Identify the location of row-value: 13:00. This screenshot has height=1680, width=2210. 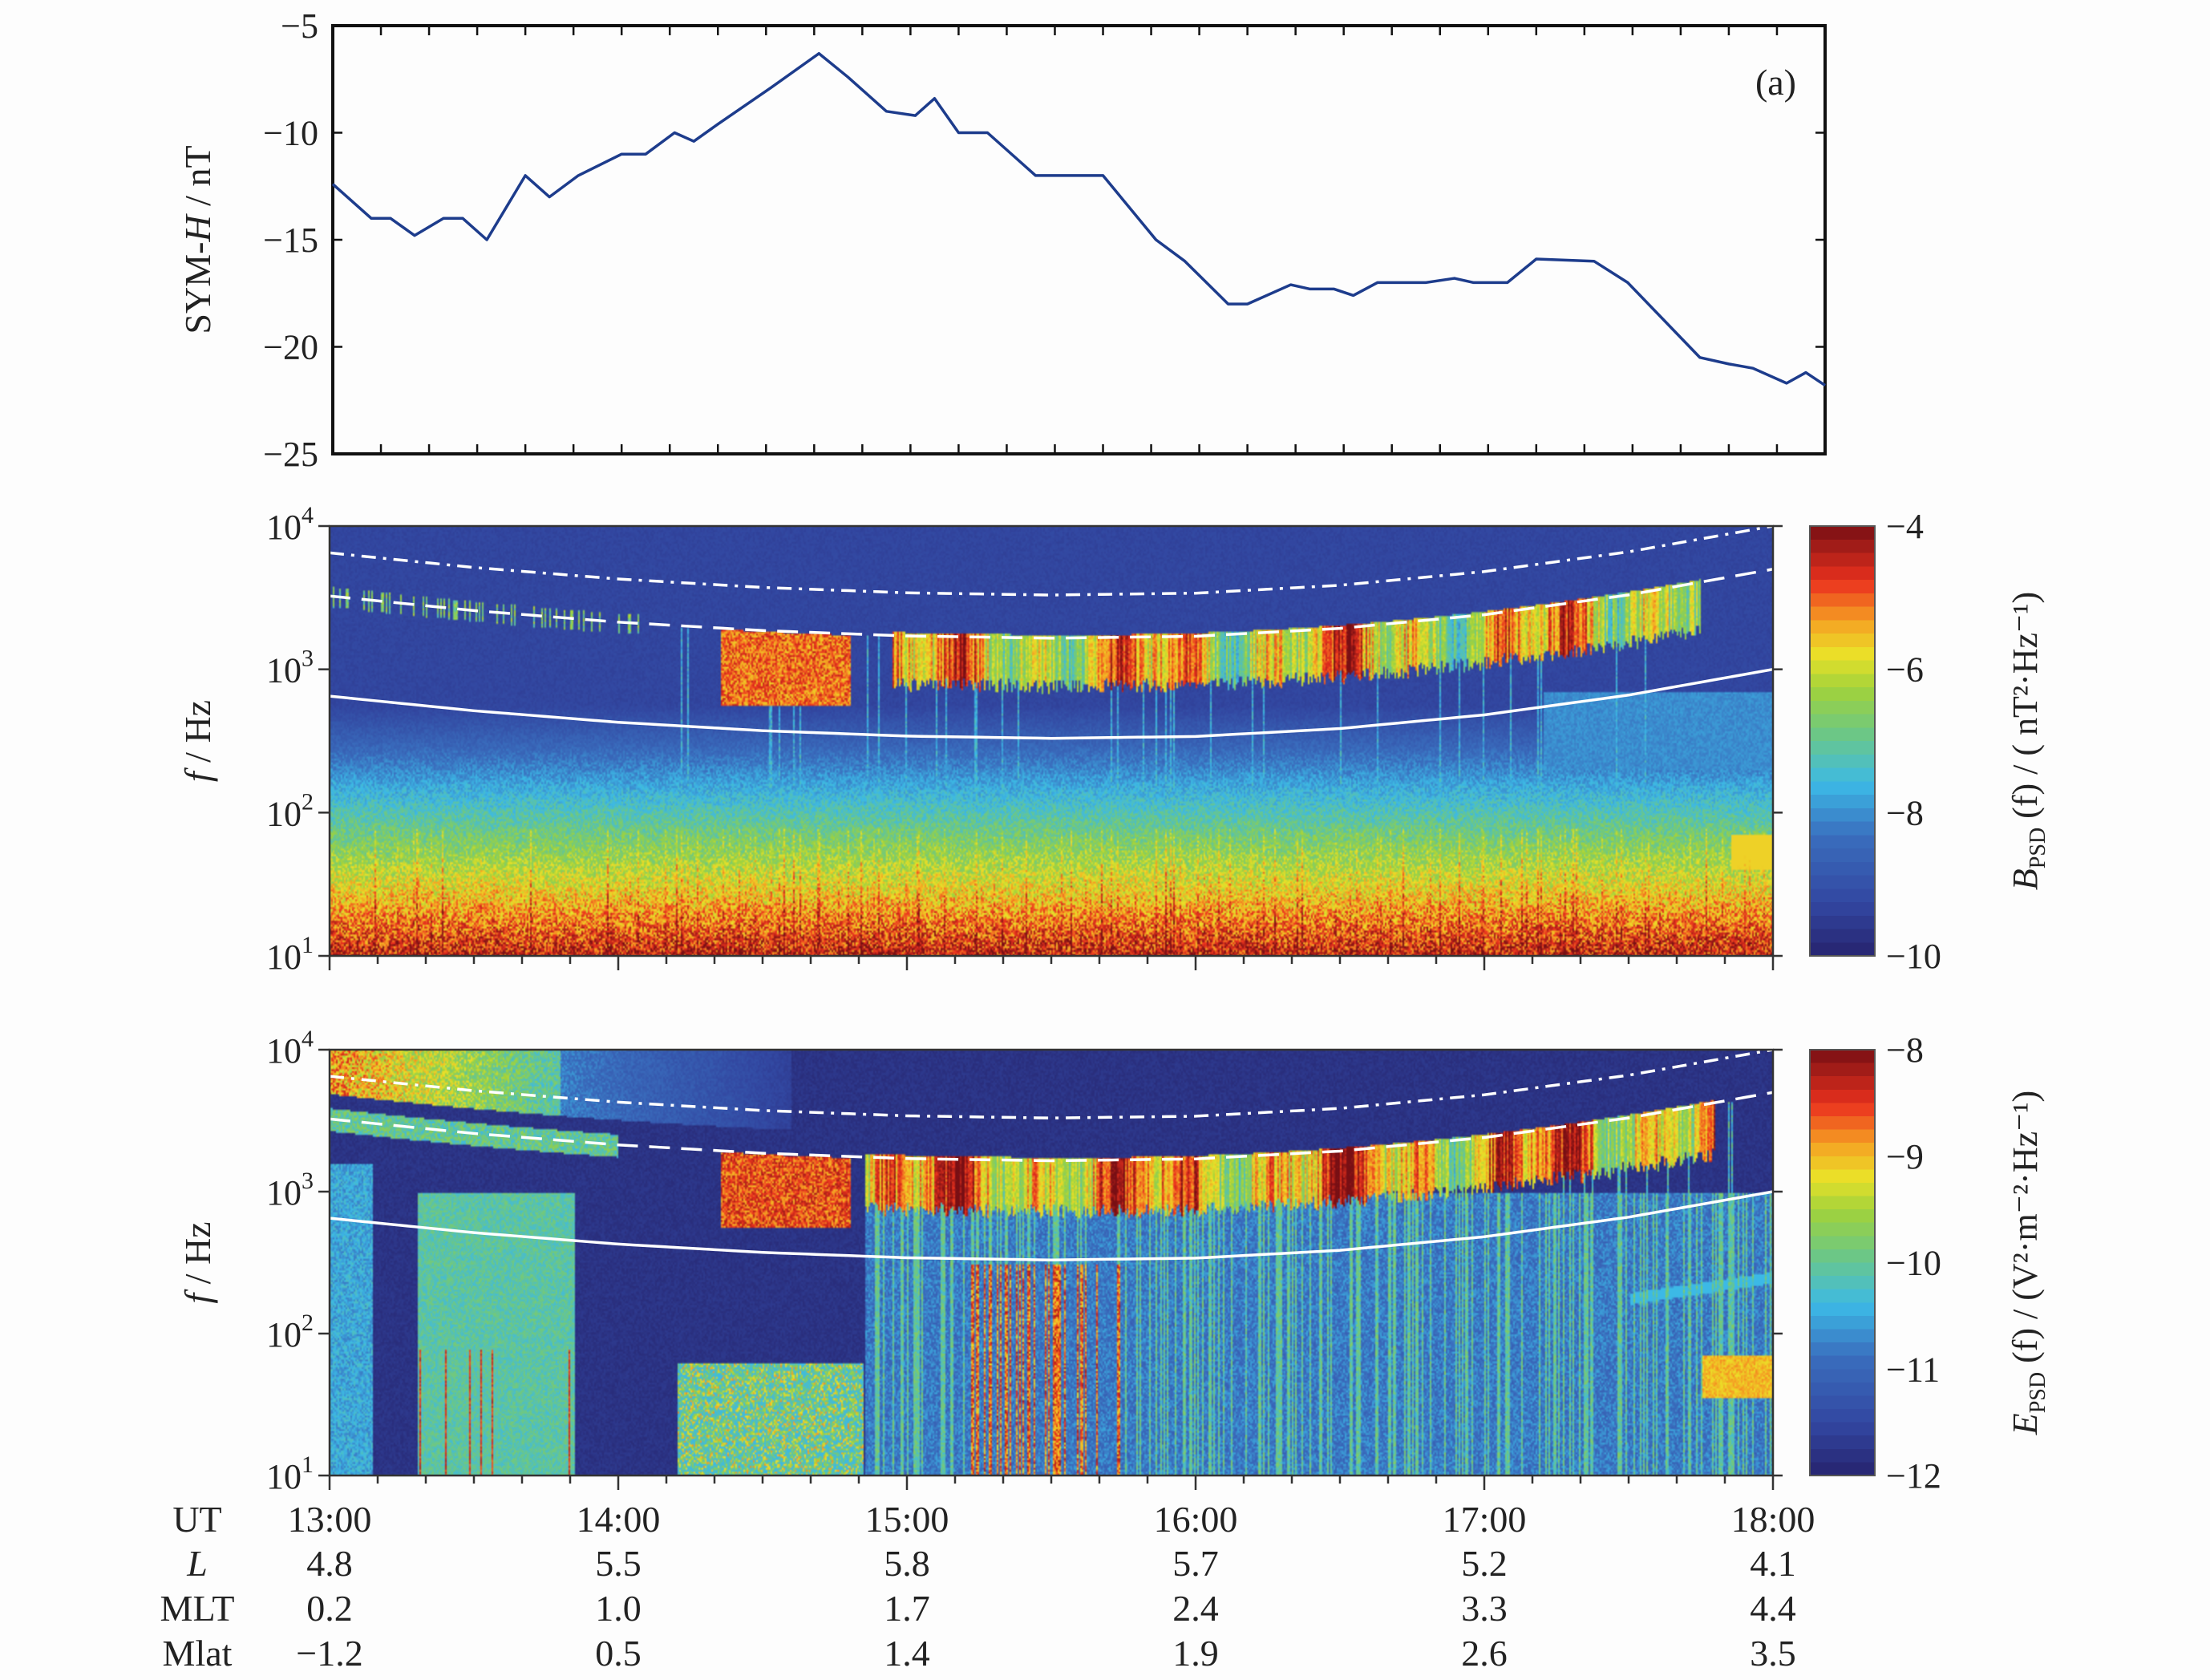
(330, 1519).